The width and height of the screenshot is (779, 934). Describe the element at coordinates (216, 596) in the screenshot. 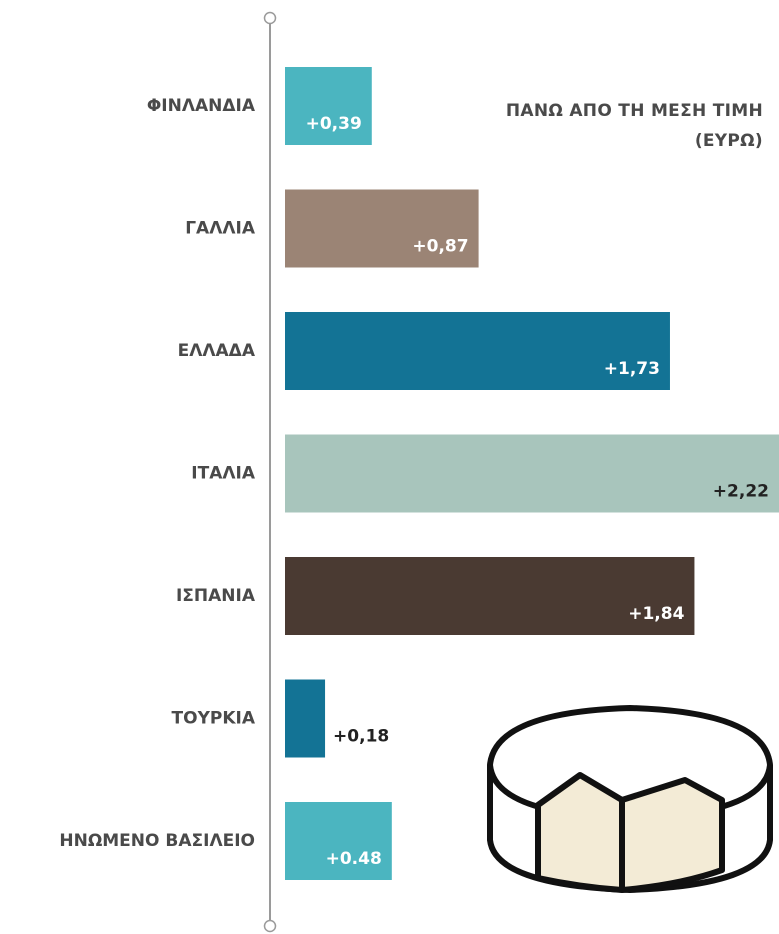

I see `category-label: ΙΣΠΑΝΙΑ` at that location.